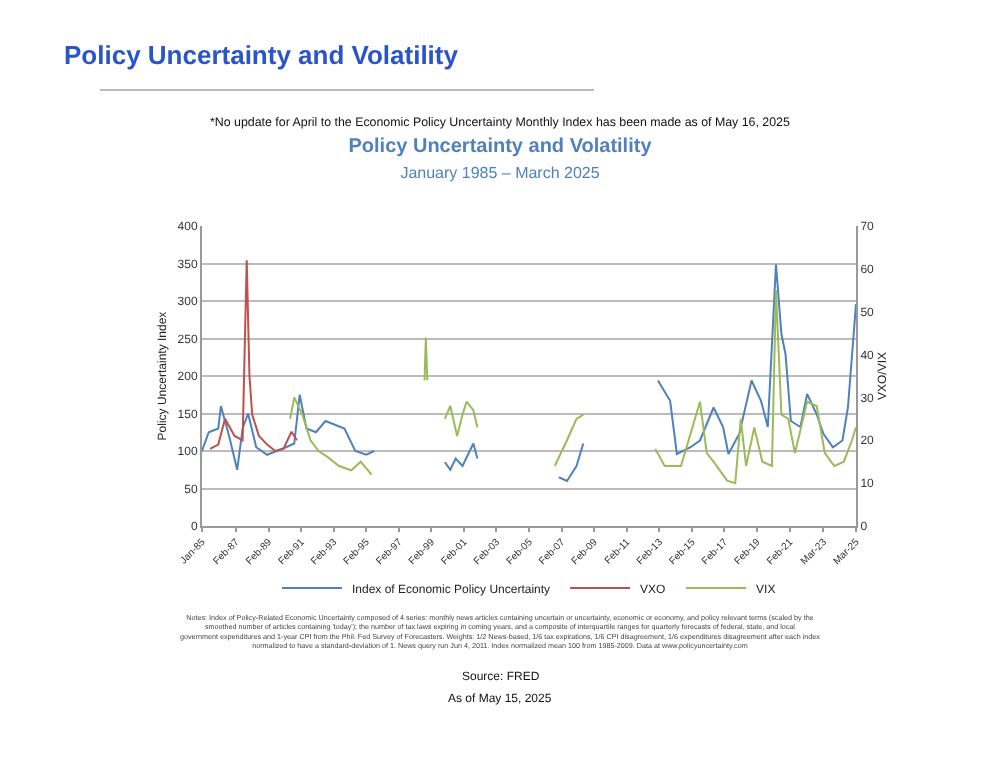 The image size is (1000, 760). I want to click on line-series, so click(253, 355).